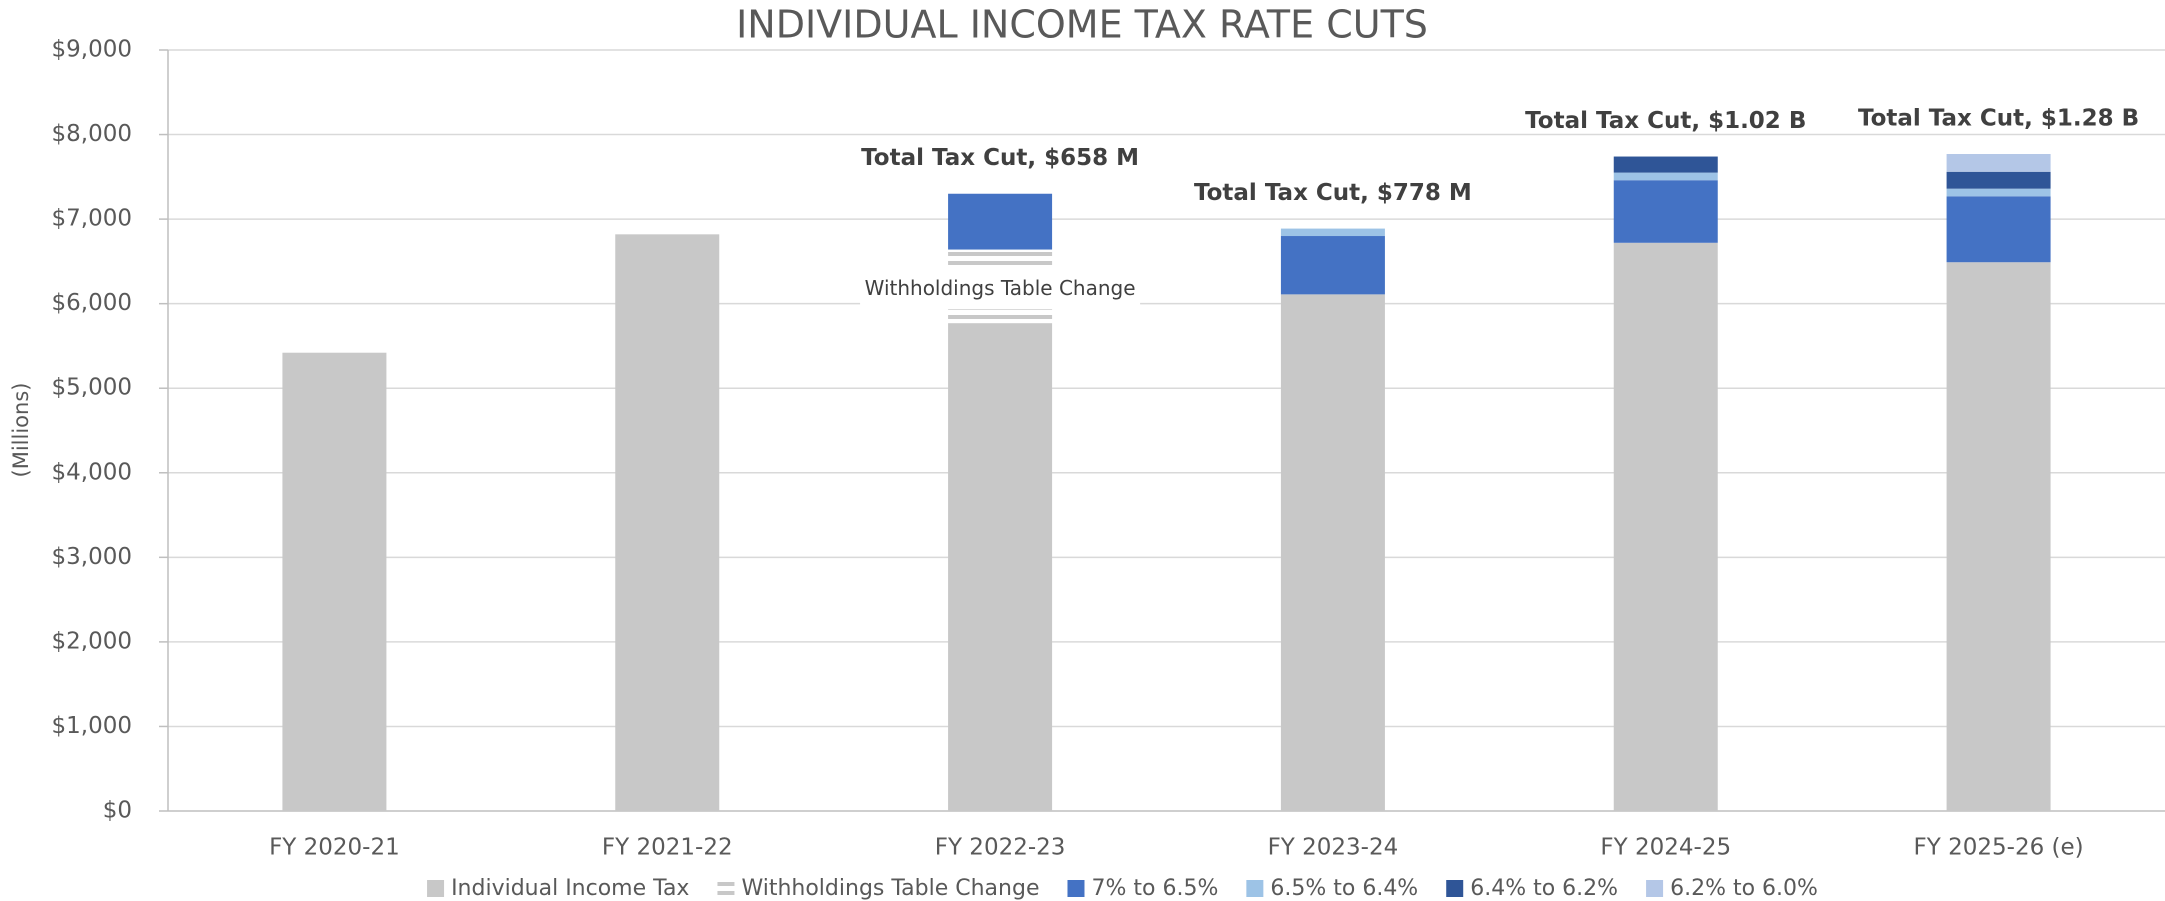 The width and height of the screenshot is (2165, 901). Describe the element at coordinates (1665, 121) in the screenshot. I see `total-label: Total Tax Cut, $1.02 B` at that location.